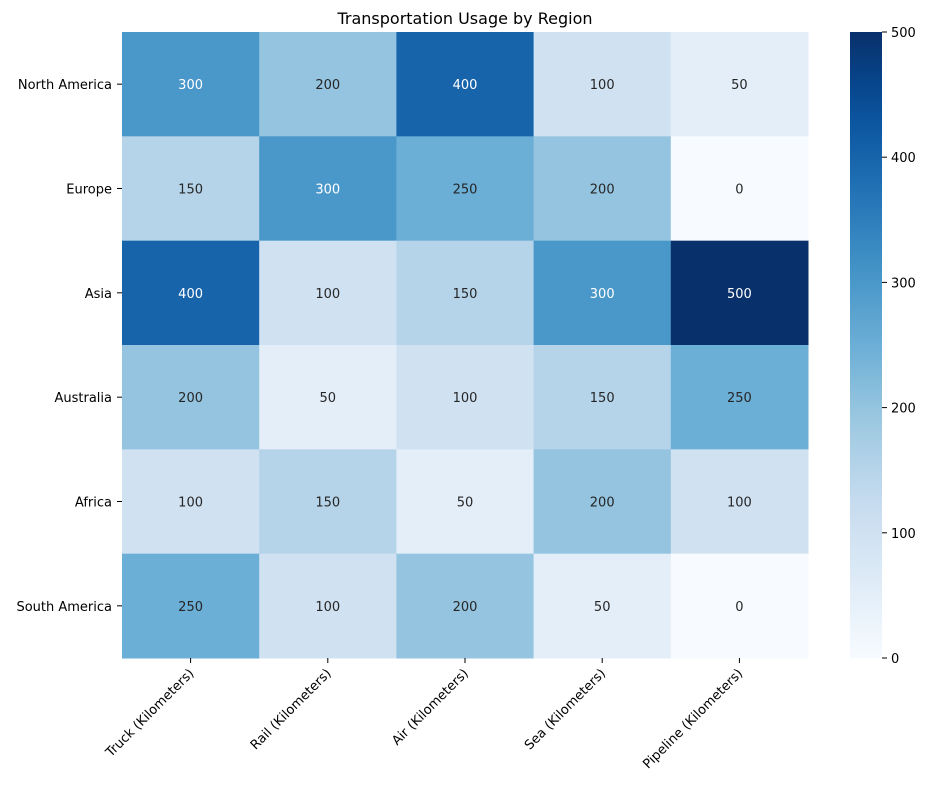 This screenshot has width=928, height=794. Describe the element at coordinates (903, 283) in the screenshot. I see `colorbar-tick-label: 300` at that location.